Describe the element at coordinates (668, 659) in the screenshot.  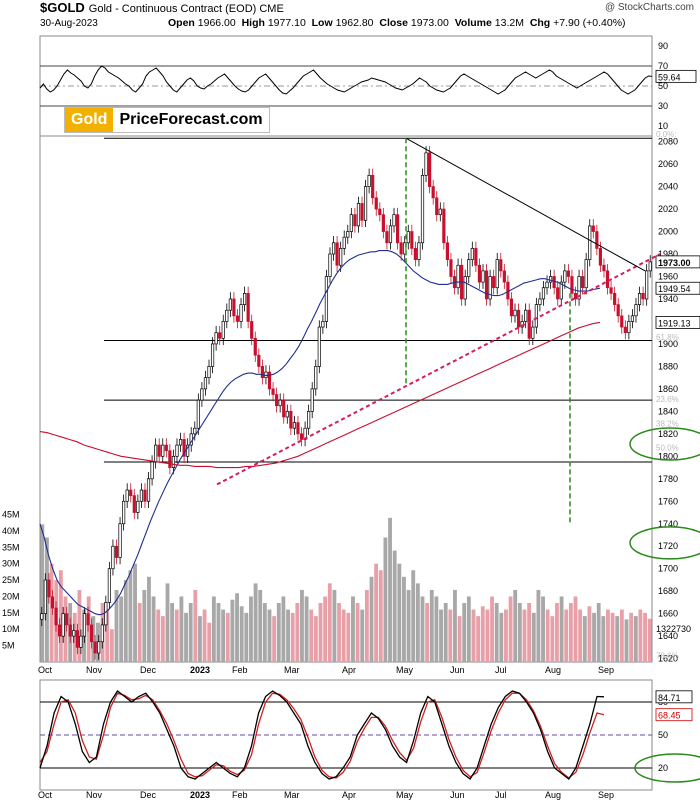
I see `price-tick-label: 1620` at that location.